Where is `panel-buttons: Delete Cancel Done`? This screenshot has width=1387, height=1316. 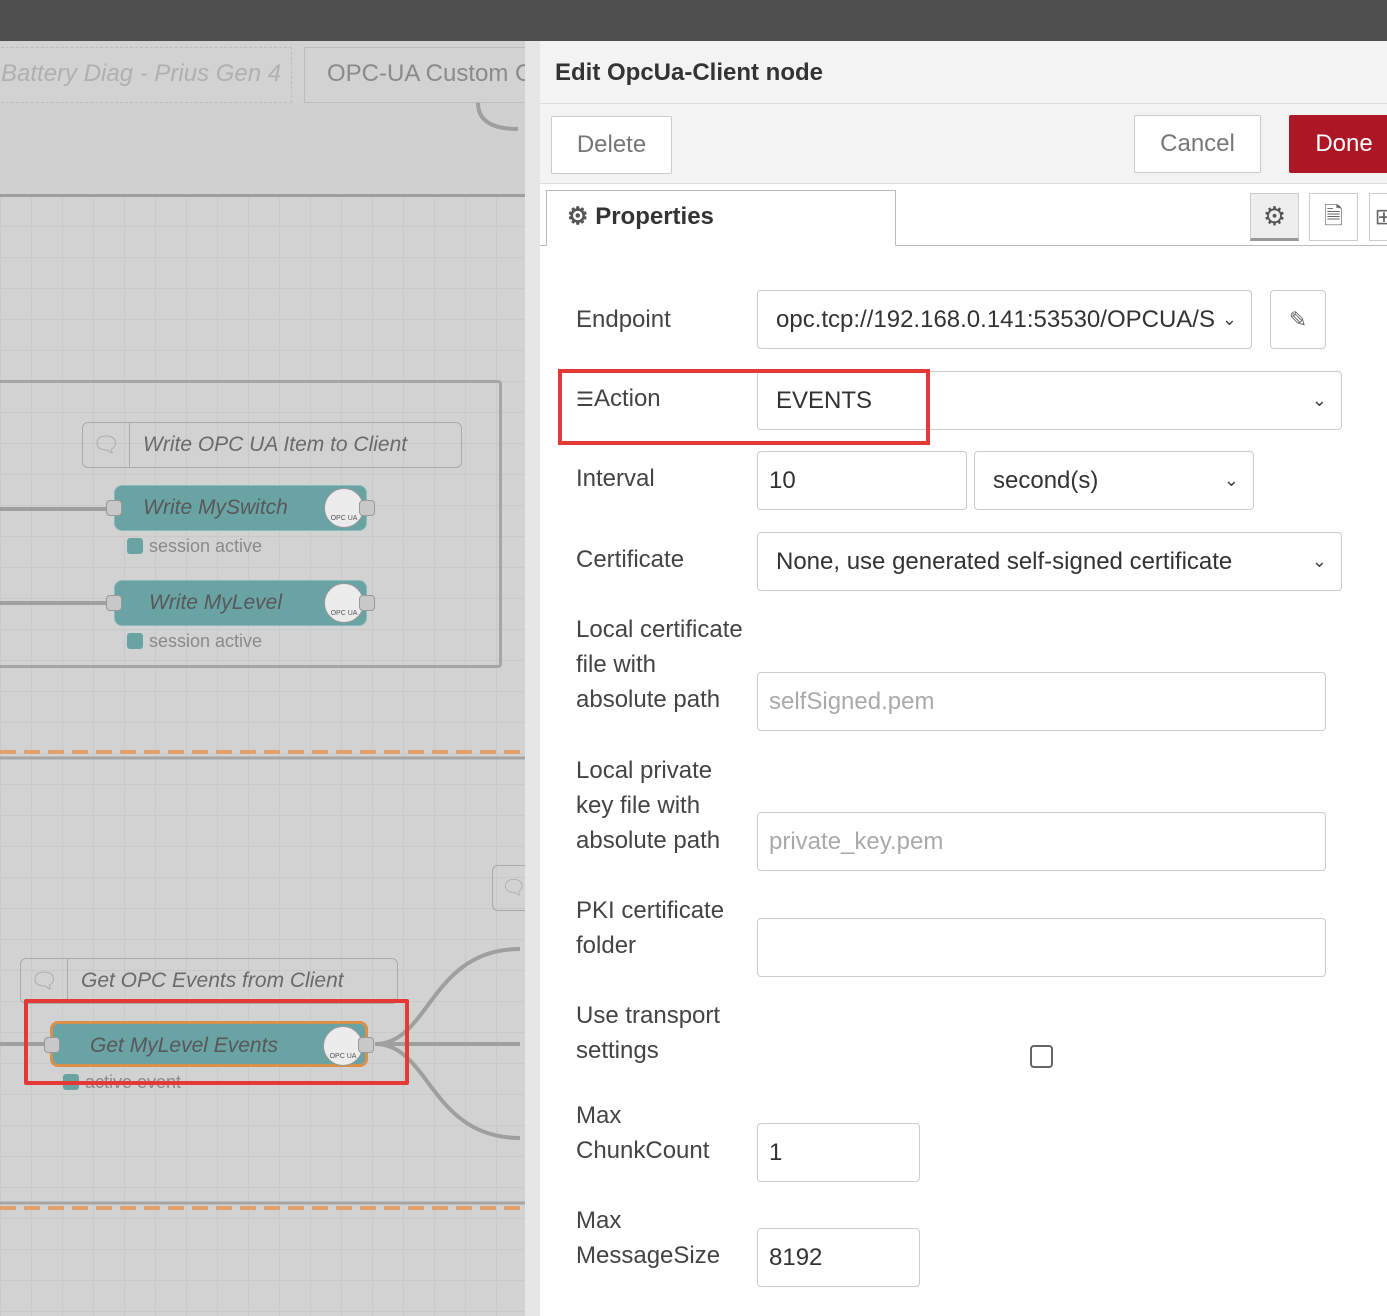 panel-buttons: Delete Cancel Done is located at coordinates (963, 144).